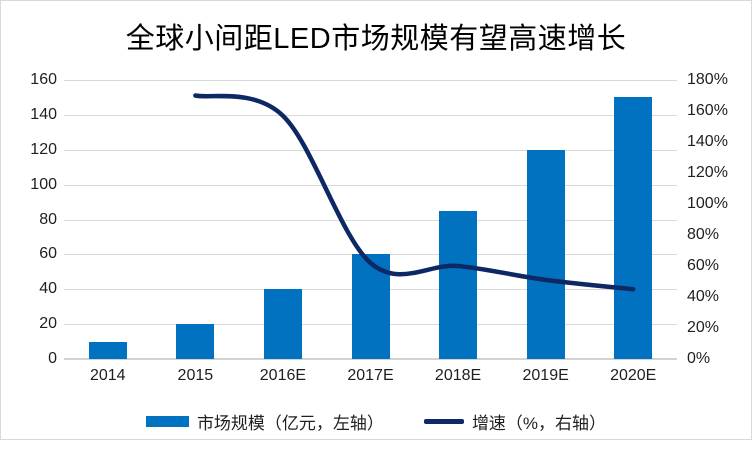 The image size is (752, 453). I want to click on left-axis-tick: 160, so click(43, 79).